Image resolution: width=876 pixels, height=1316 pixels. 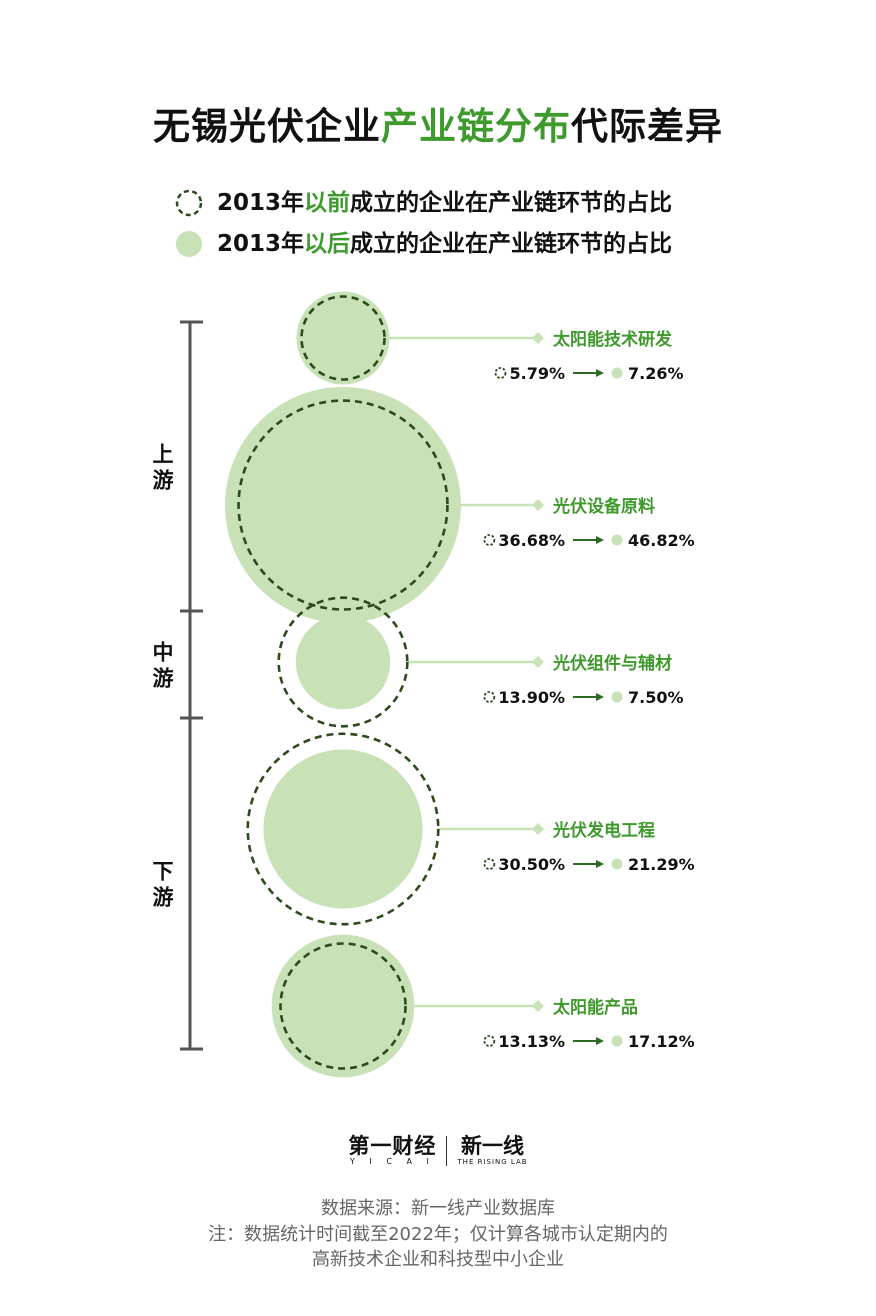 What do you see at coordinates (392, 1150) in the screenshot?
I see `yicai-logo: 第一财经 Y I C A I` at bounding box center [392, 1150].